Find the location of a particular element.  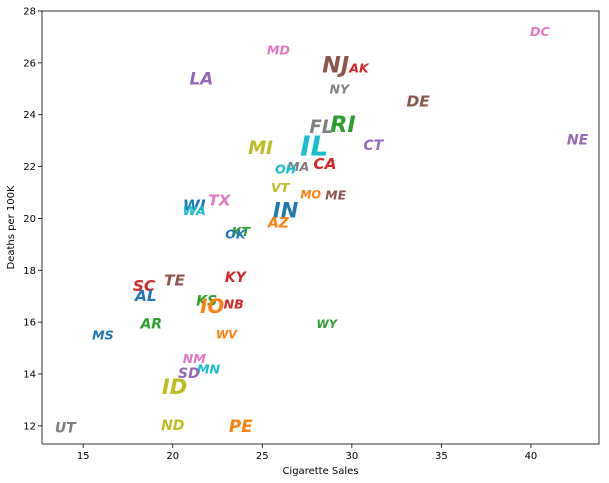

y-axis-title: Deaths per 100K is located at coordinates (11, 227).